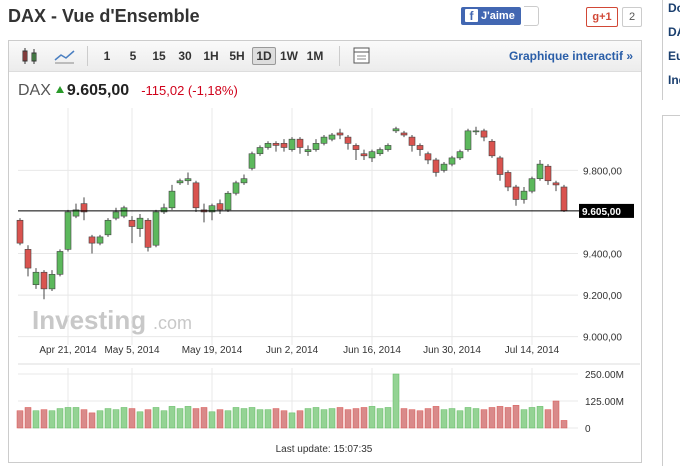  What do you see at coordinates (491, 16) in the screenshot?
I see `like-button: f J'aime` at bounding box center [491, 16].